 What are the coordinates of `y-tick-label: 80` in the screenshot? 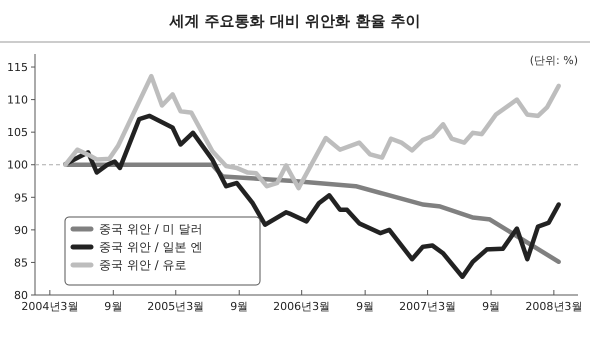 It's located at (21, 295).